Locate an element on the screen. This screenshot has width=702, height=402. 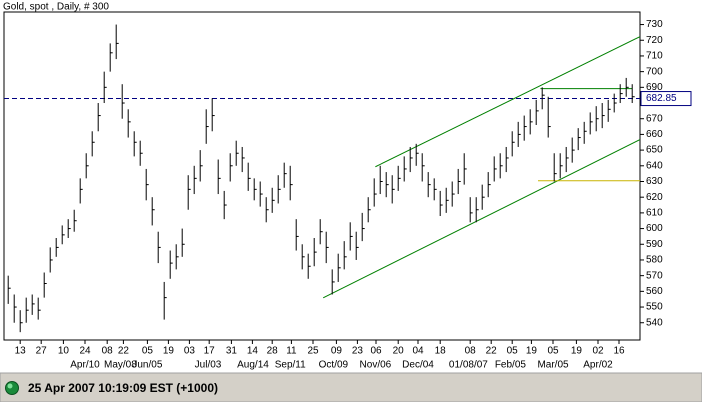
x-major-label: Nov/06 is located at coordinates (376, 365).